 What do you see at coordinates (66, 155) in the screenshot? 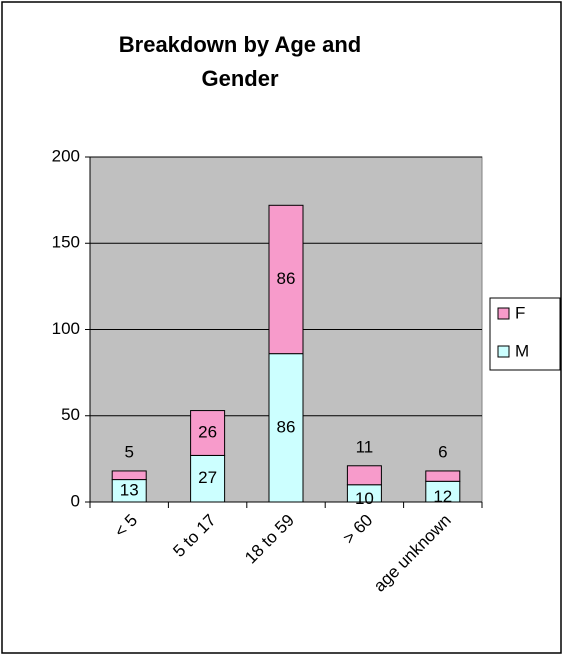
I see `y-tick-label: 200` at bounding box center [66, 155].